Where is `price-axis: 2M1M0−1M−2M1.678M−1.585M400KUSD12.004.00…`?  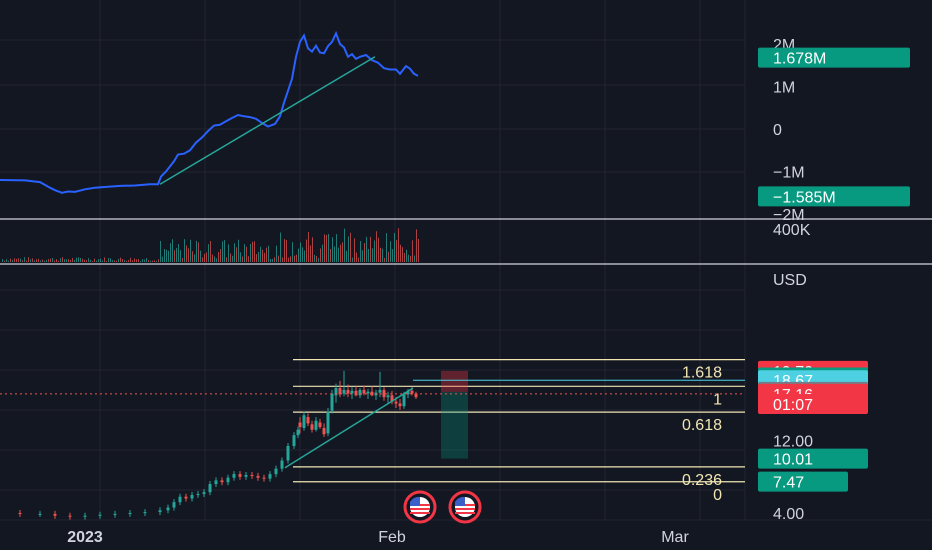 price-axis: 2M1M0−1M−2M1.678M−1.585M400KUSD12.004.00… is located at coordinates (834, 280).